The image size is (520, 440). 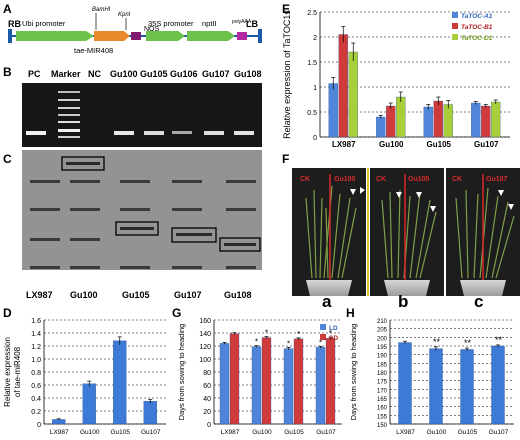 What do you see at coordinates (368, 232) in the screenshot?
I see `yellow-ruler` at bounding box center [368, 232].